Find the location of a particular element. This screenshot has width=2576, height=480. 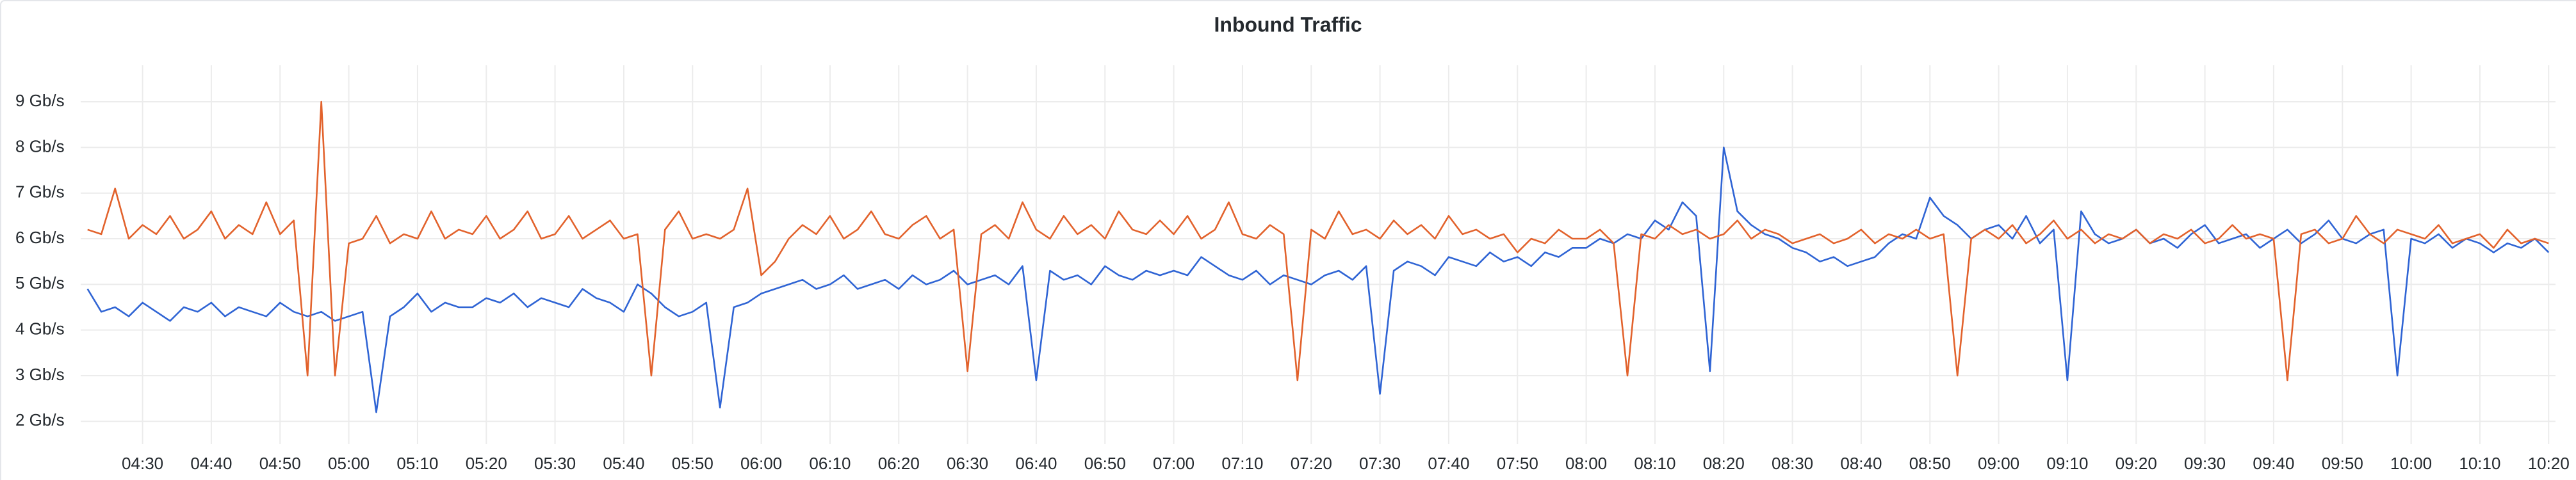

y-tick-label: 6 Gb/s is located at coordinates (40, 237).